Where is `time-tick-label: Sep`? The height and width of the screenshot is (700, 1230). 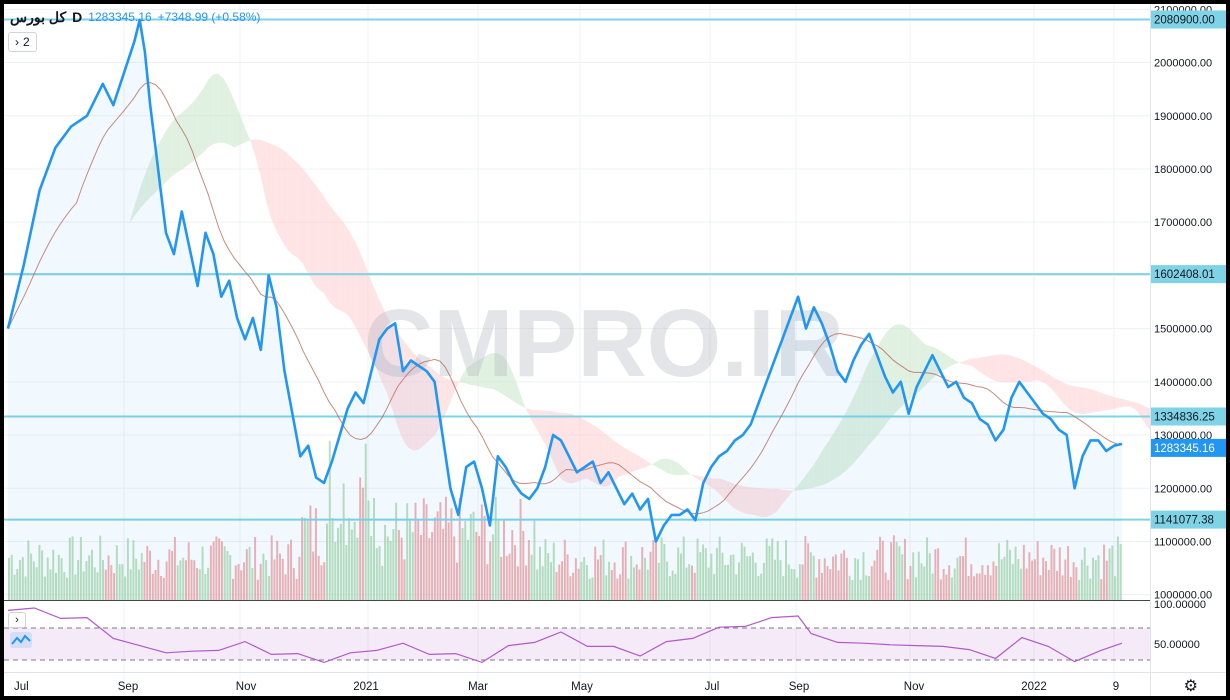 time-tick-label: Sep is located at coordinates (799, 687).